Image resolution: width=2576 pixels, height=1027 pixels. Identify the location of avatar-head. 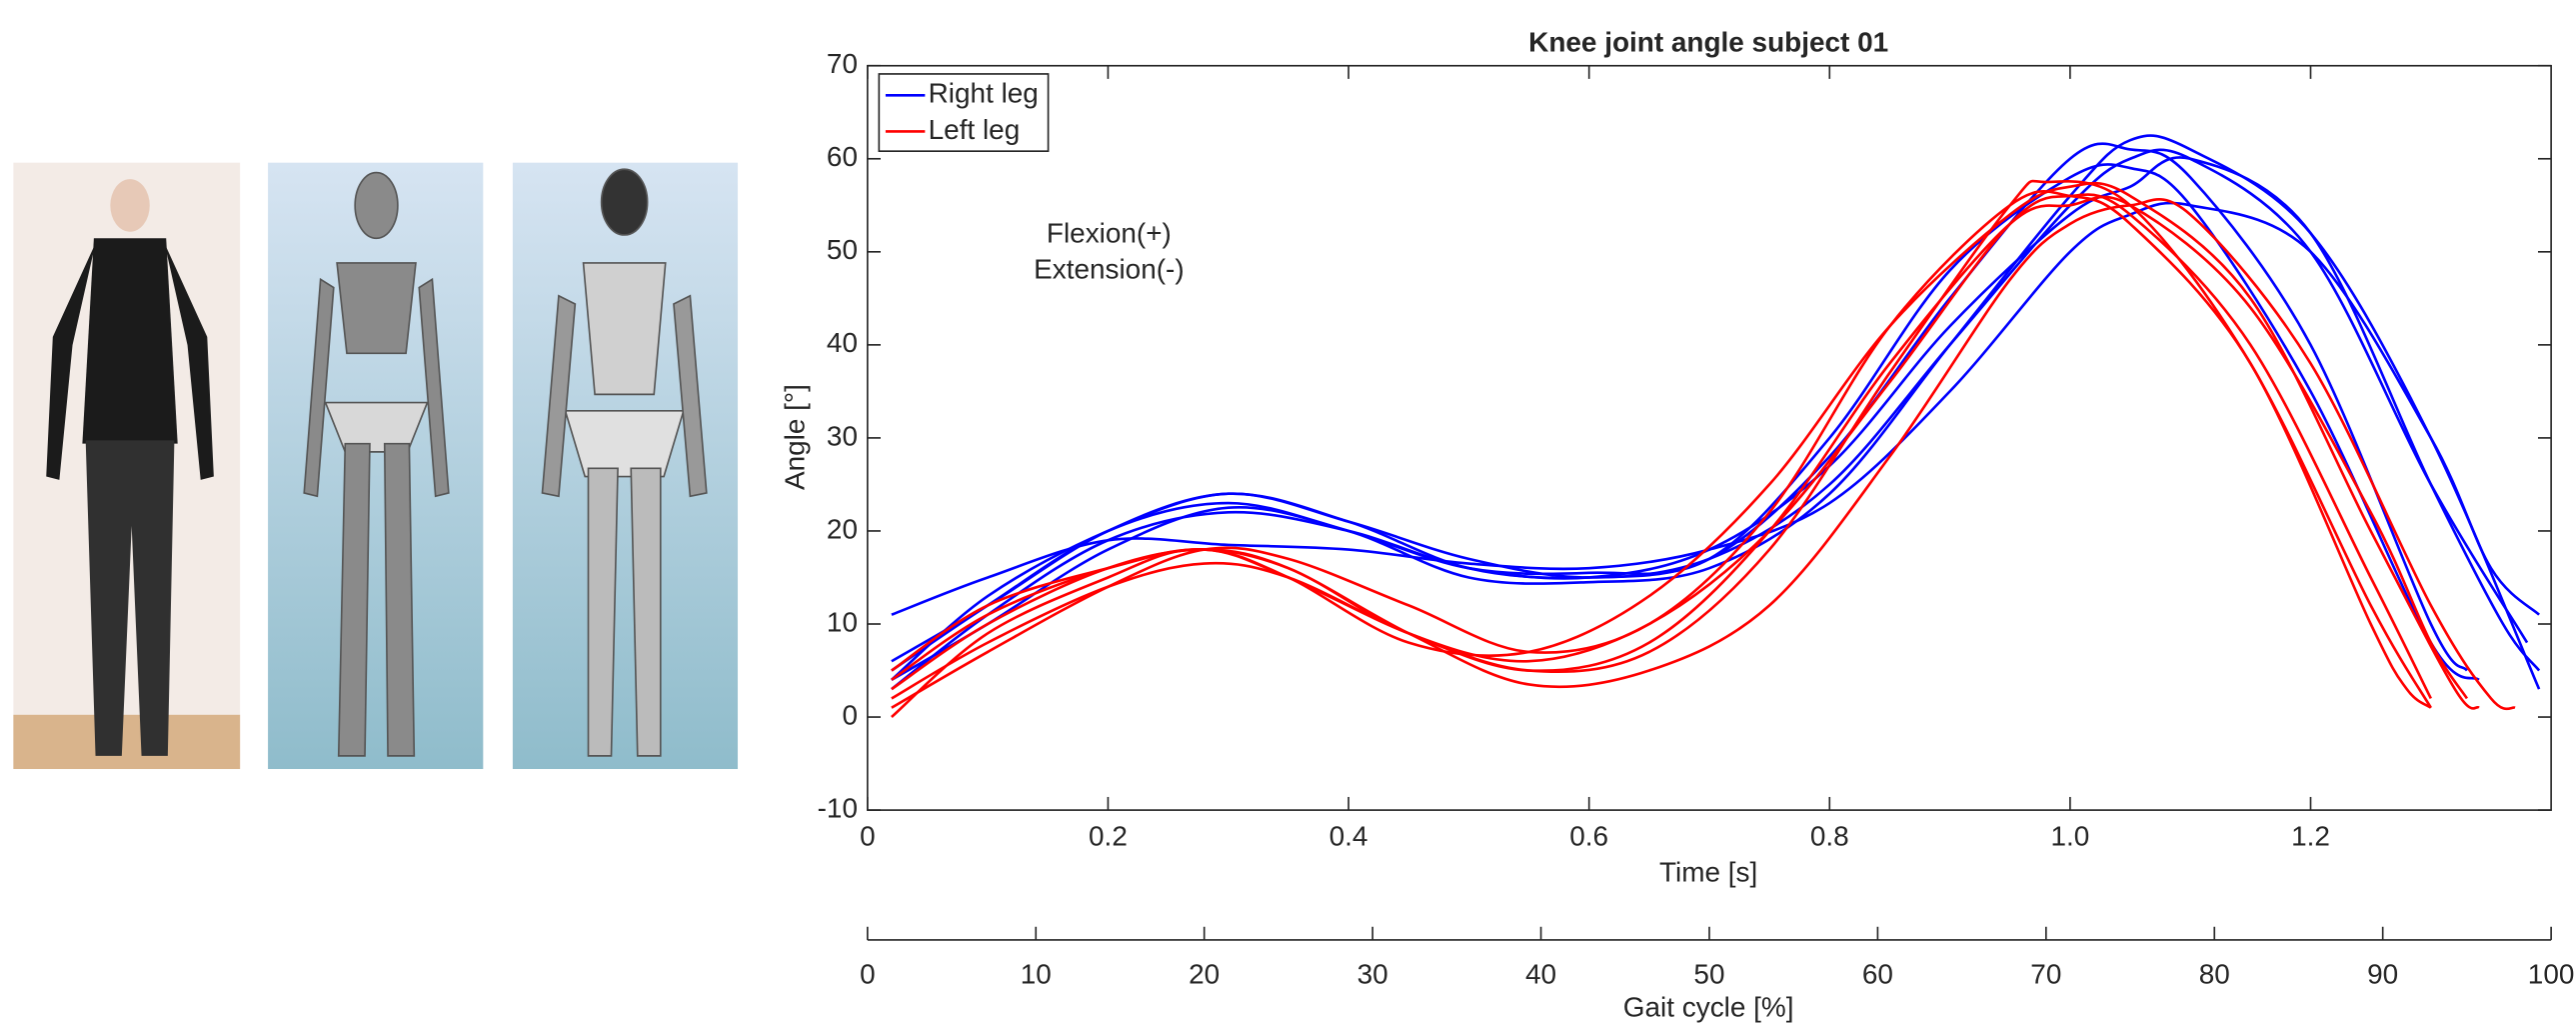
(376, 205).